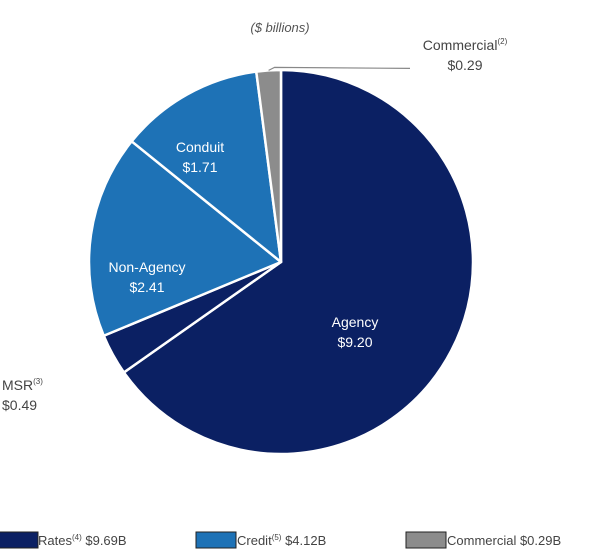 The width and height of the screenshot is (596, 550). I want to click on slice-value-conduit: $1.71, so click(199, 167).